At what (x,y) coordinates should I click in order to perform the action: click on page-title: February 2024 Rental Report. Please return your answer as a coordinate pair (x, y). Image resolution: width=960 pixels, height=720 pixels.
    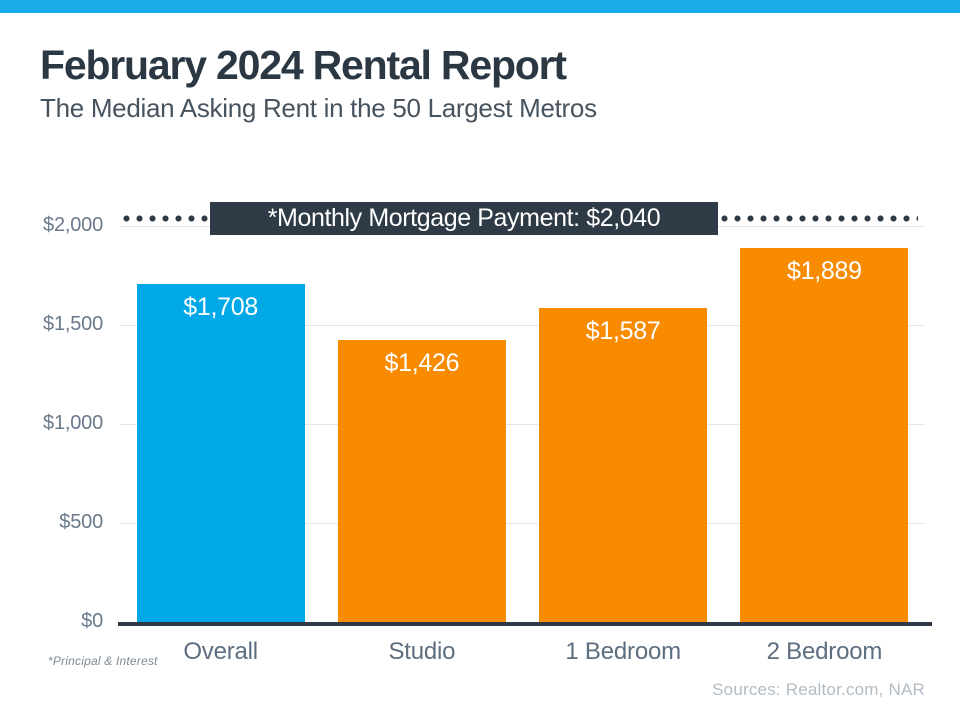
    Looking at the image, I should click on (303, 65).